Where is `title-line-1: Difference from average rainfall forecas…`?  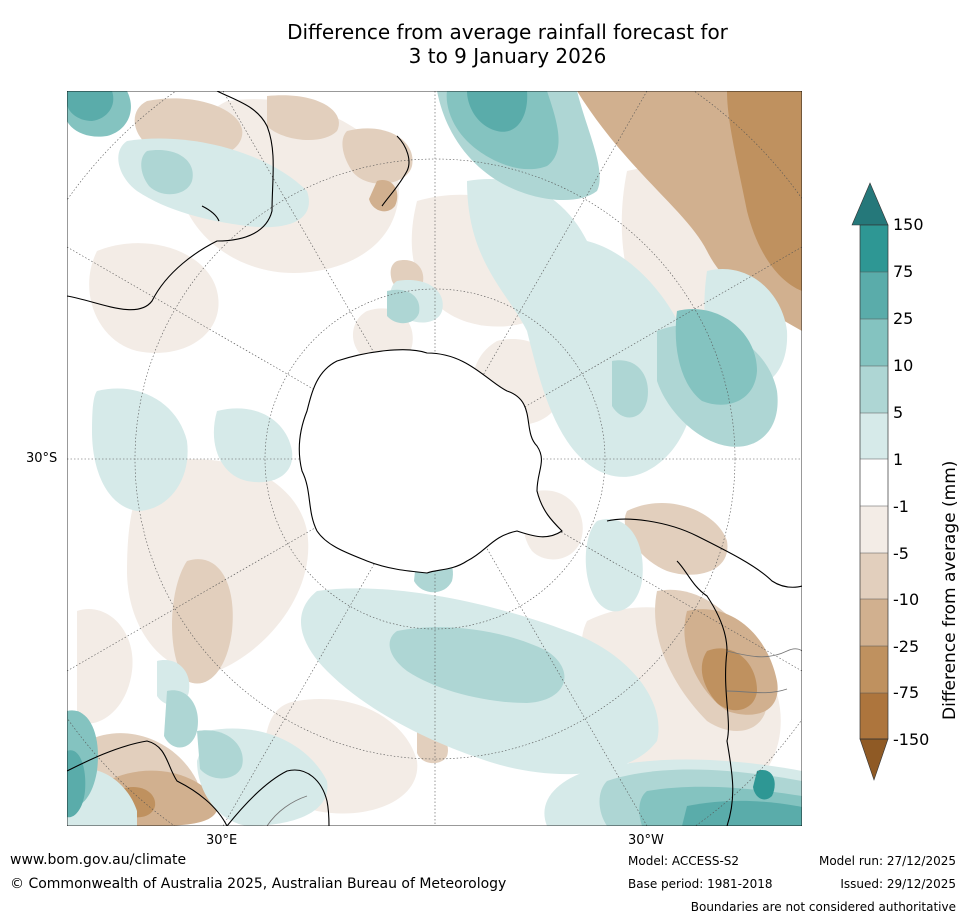 title-line-1: Difference from average rainfall forecas… is located at coordinates (507, 32).